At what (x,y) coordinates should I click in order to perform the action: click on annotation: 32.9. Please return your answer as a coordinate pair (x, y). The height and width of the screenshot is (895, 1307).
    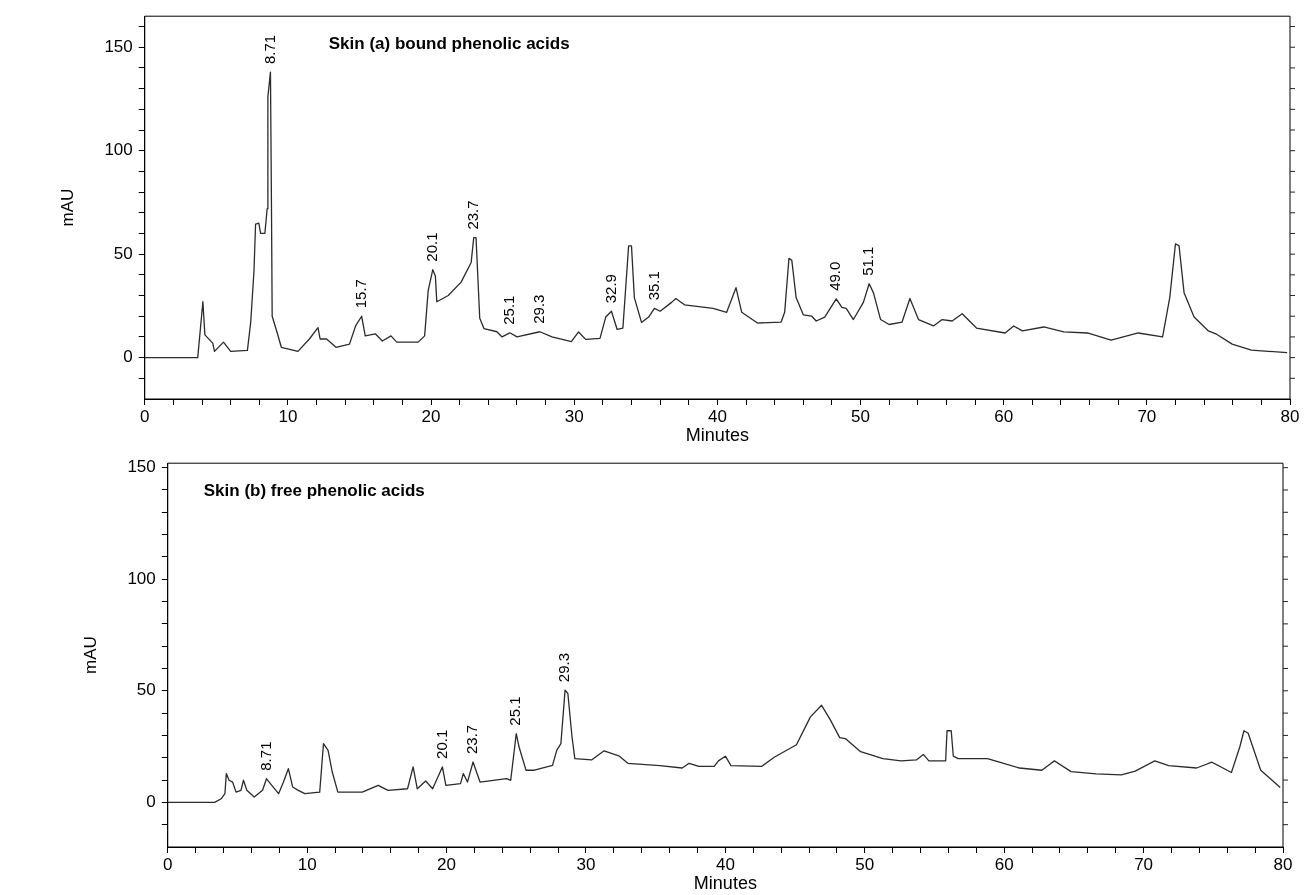
    Looking at the image, I should click on (610, 289).